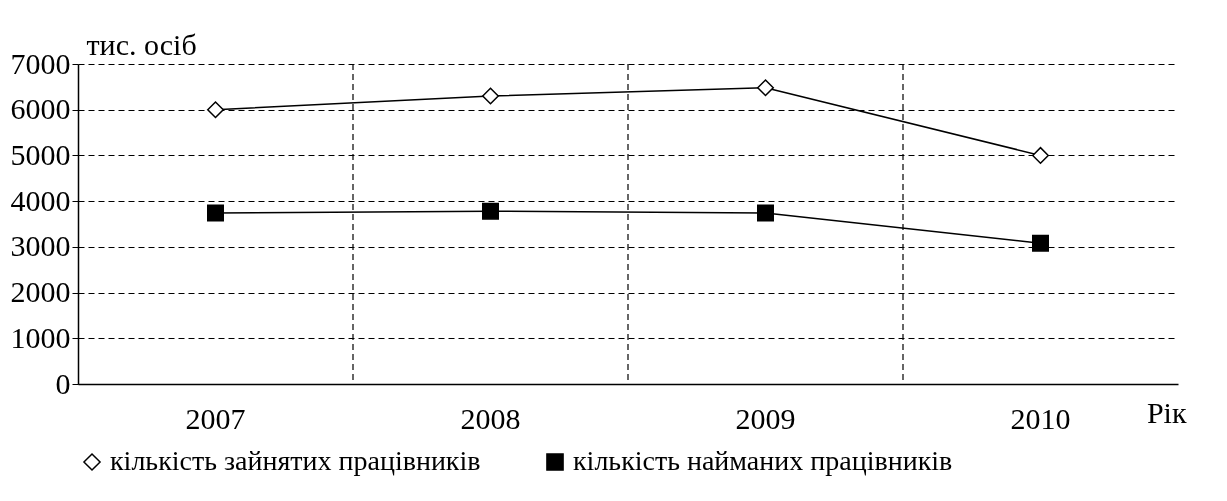 Image resolution: width=1227 pixels, height=501 pixels. I want to click on y-tick-label: 5000, so click(40, 154).